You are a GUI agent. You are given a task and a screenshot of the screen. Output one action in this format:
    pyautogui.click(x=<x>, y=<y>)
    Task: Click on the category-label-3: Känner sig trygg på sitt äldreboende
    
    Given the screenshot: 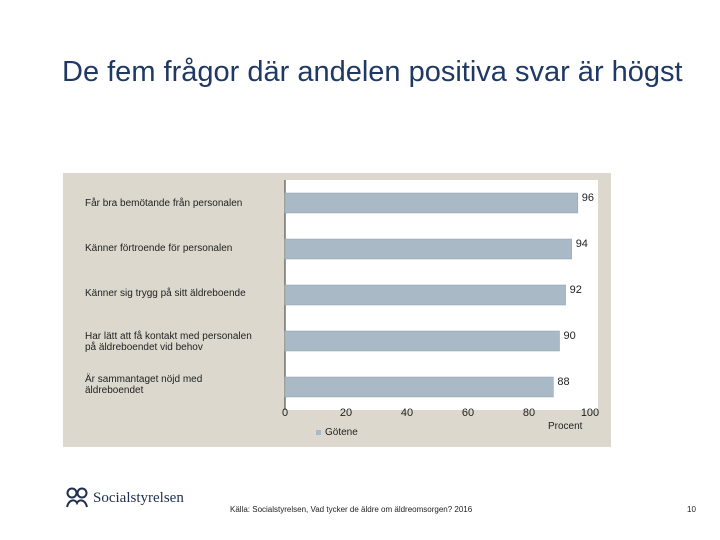 What is the action you would take?
    pyautogui.click(x=165, y=293)
    